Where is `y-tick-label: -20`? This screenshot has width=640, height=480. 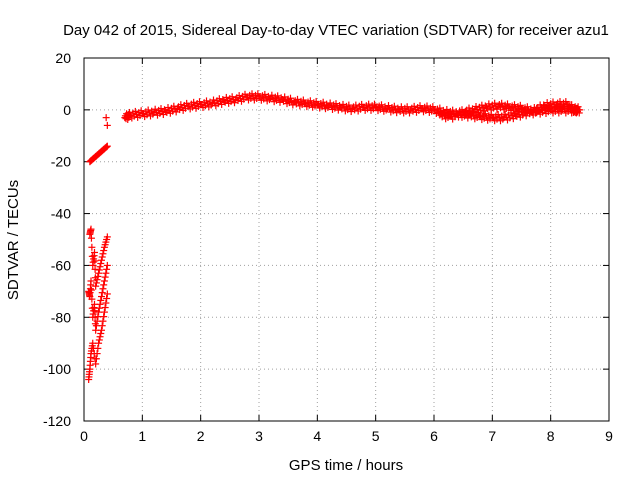 y-tick-label: -20 is located at coordinates (61, 162).